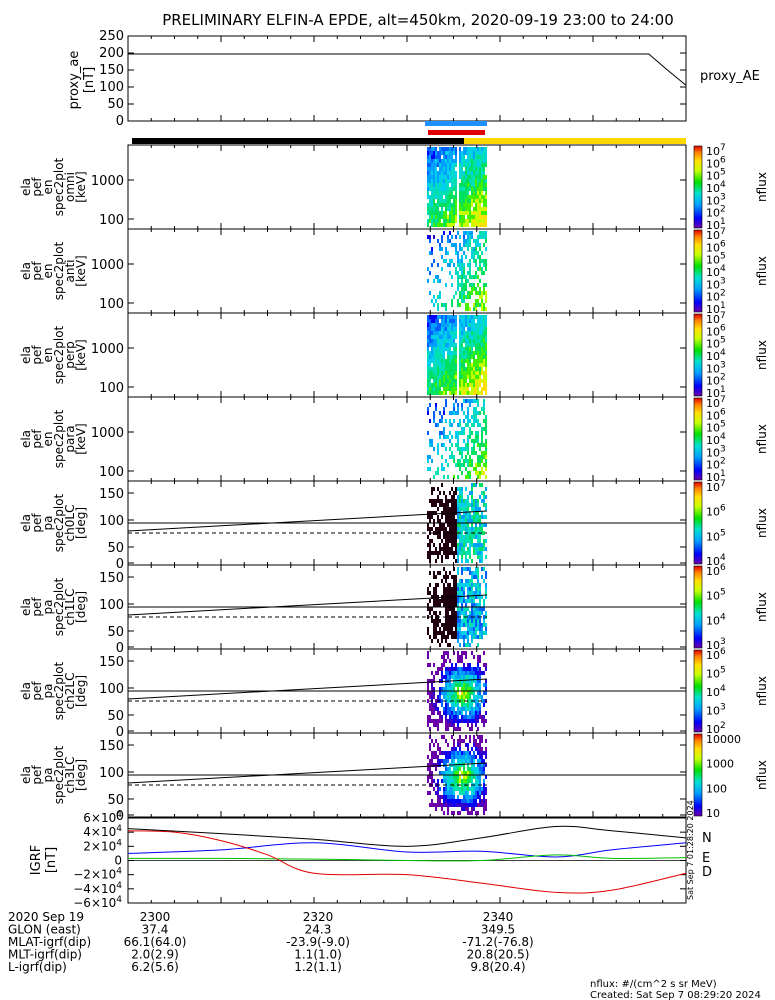 This screenshot has width=775, height=1000. Describe the element at coordinates (716, 560) in the screenshot. I see `colorbar-tick-label: 10⁴` at that location.